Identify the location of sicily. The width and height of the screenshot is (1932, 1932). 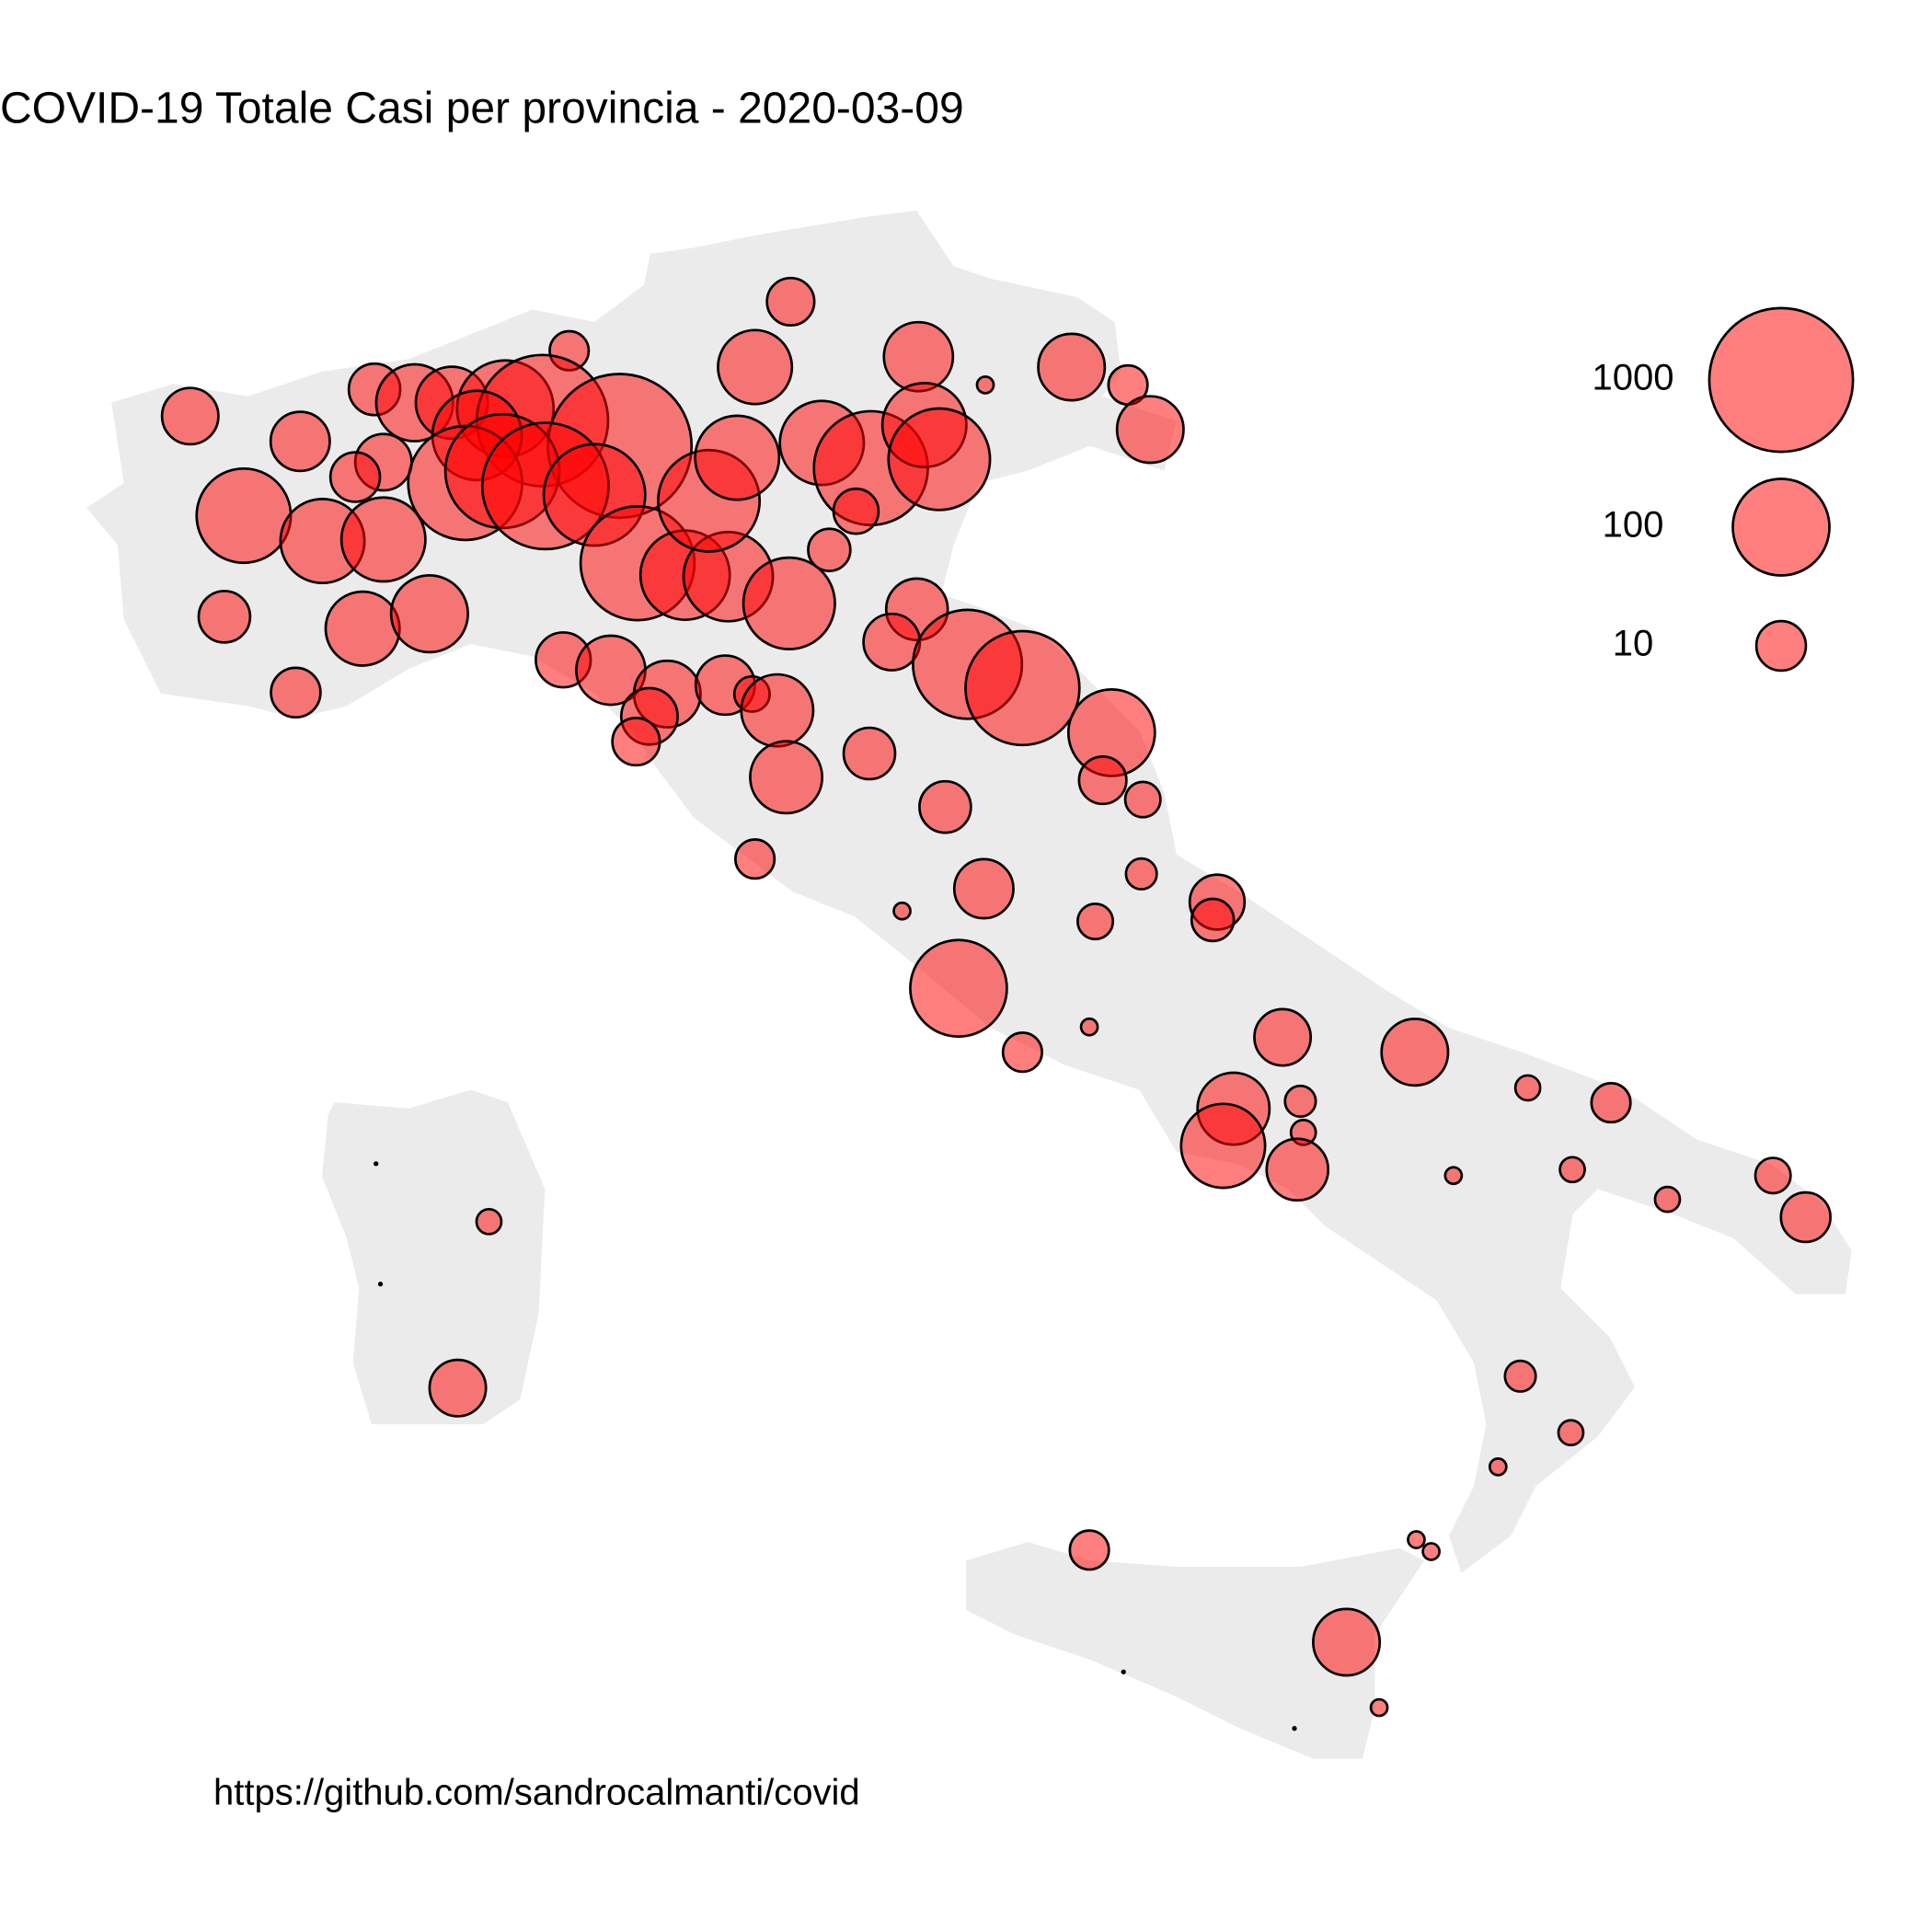
(1195, 1650).